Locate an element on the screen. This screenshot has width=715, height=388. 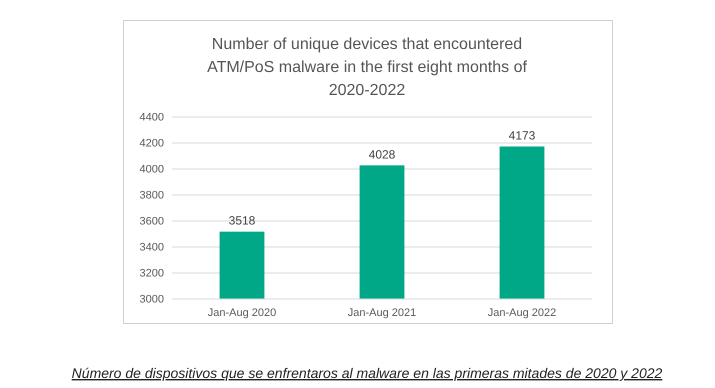
y-tick-label: 3400 is located at coordinates (152, 248).